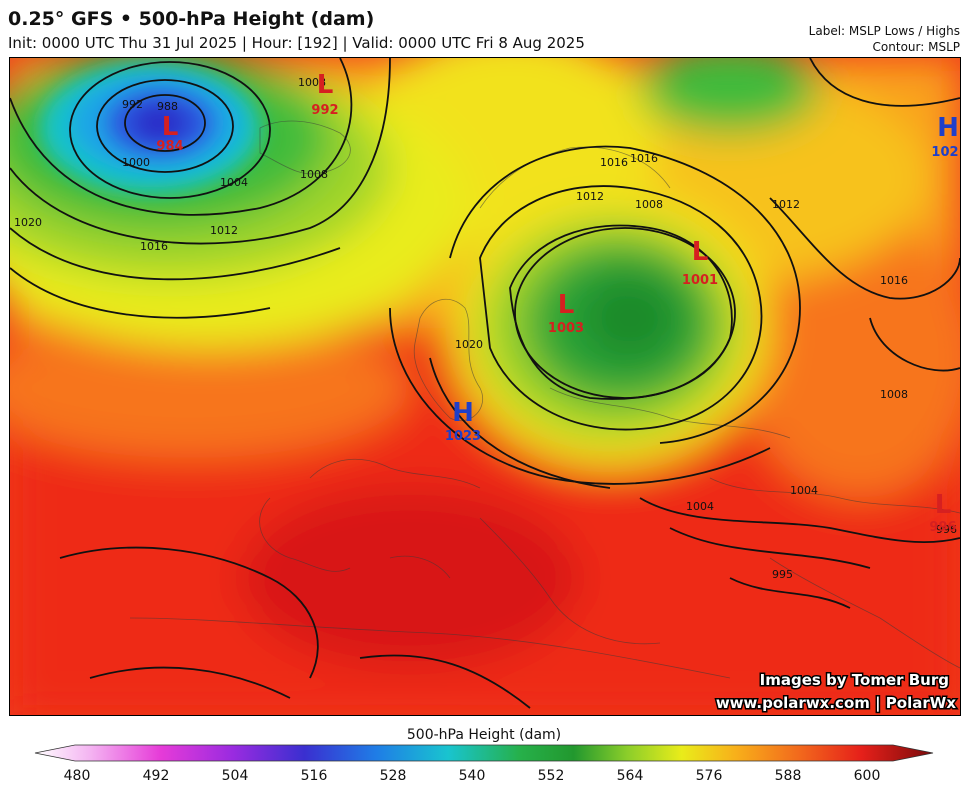 This screenshot has width=968, height=800. What do you see at coordinates (484, 753) in the screenshot?
I see `colorbar` at bounding box center [484, 753].